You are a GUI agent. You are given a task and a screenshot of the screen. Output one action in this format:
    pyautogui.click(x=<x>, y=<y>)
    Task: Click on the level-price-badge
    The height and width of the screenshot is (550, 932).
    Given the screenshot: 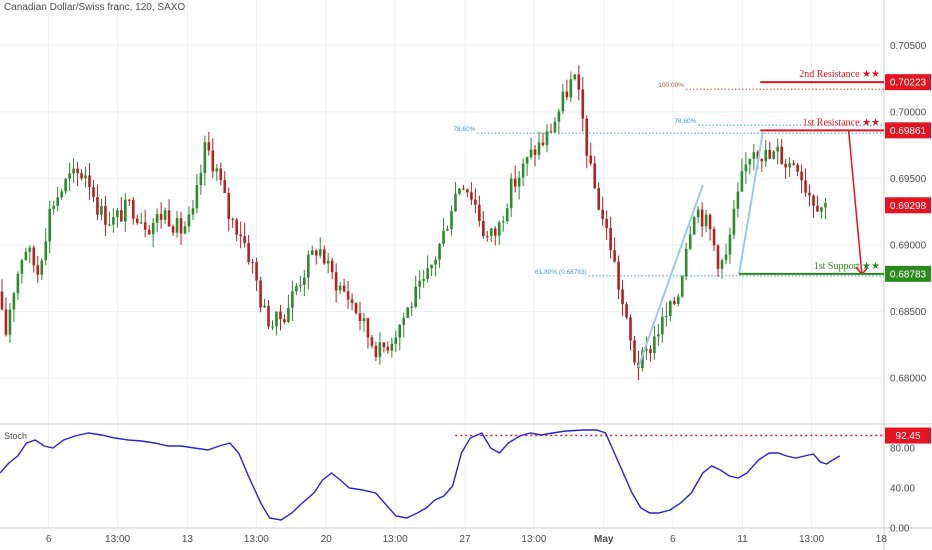 What is the action you would take?
    pyautogui.click(x=908, y=273)
    